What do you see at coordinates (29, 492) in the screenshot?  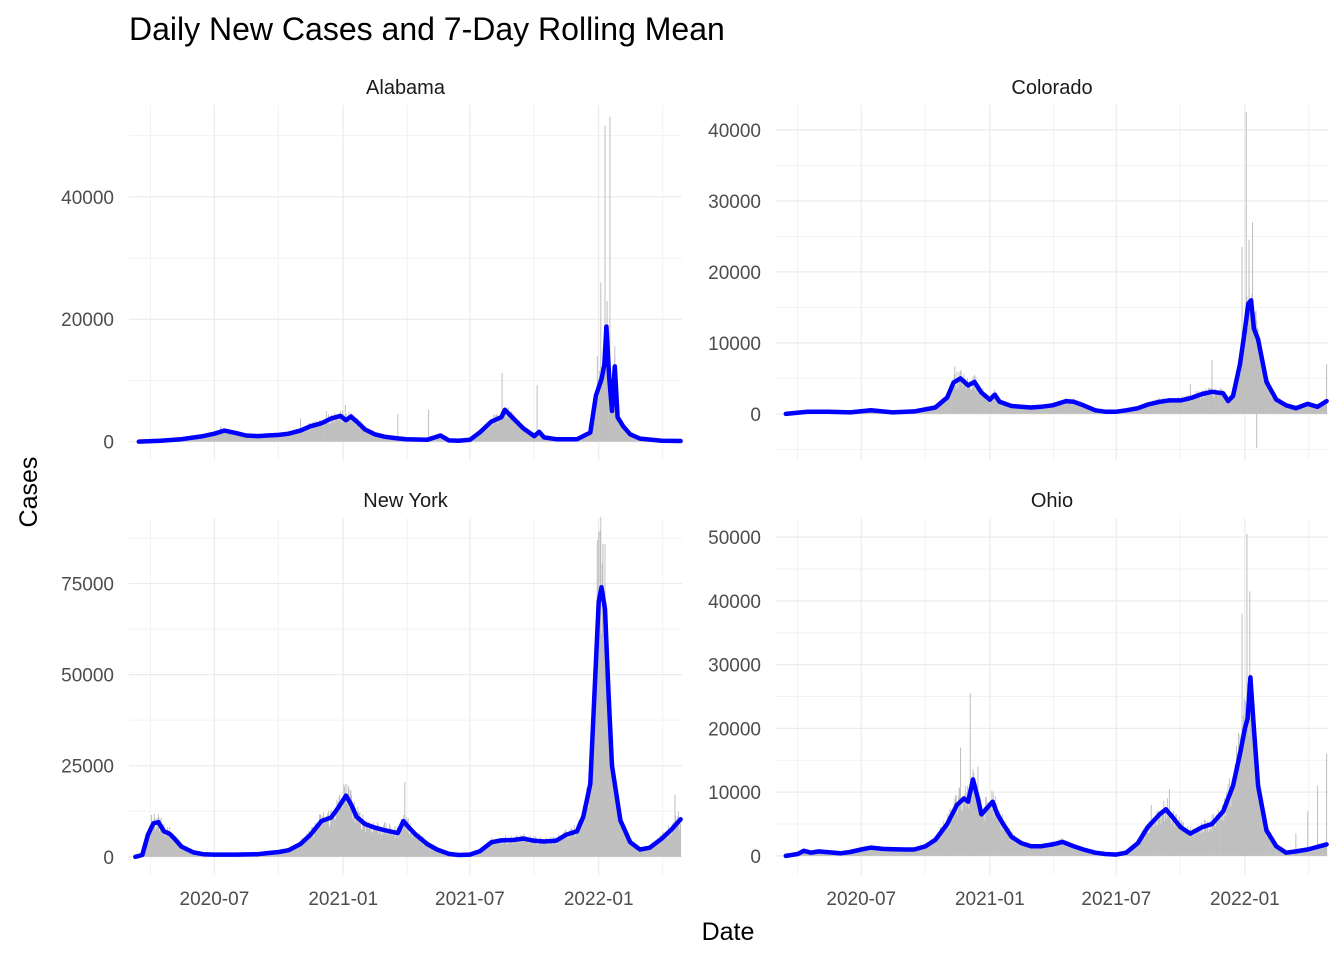 I see `y-axis-title: Cases` at bounding box center [29, 492].